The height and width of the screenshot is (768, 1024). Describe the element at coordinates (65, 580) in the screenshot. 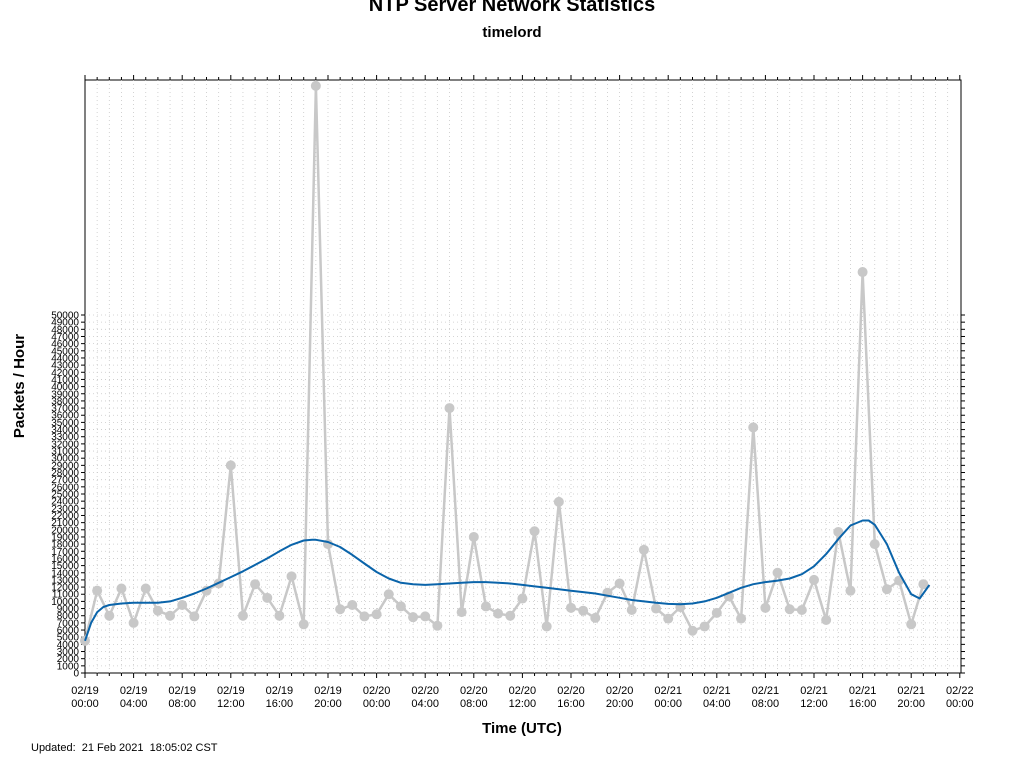

I see `y-tick-label: 13000` at that location.